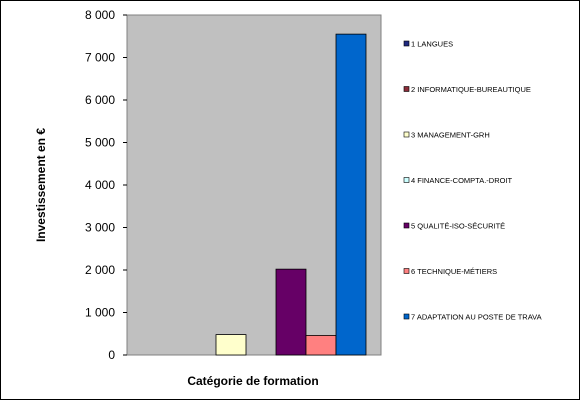 The width and height of the screenshot is (582, 402). Describe the element at coordinates (100, 15) in the screenshot. I see `y-tick-label: 8 000` at that location.